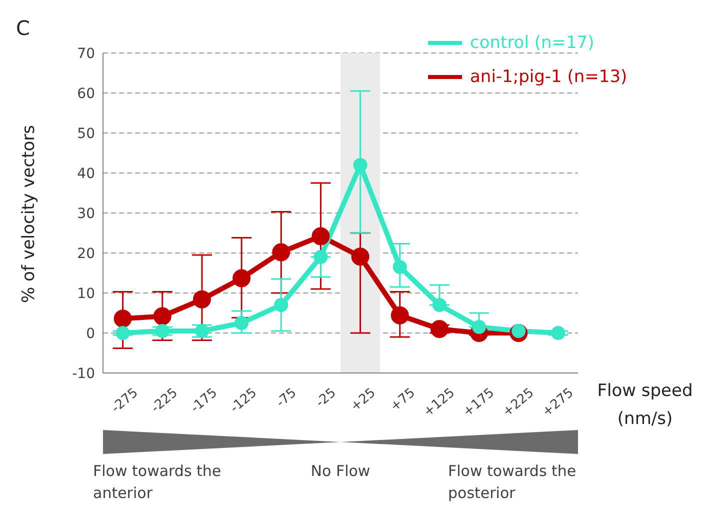 Image resolution: width=724 pixels, height=532 pixels. I want to click on y-tick-label: 20, so click(86, 254).